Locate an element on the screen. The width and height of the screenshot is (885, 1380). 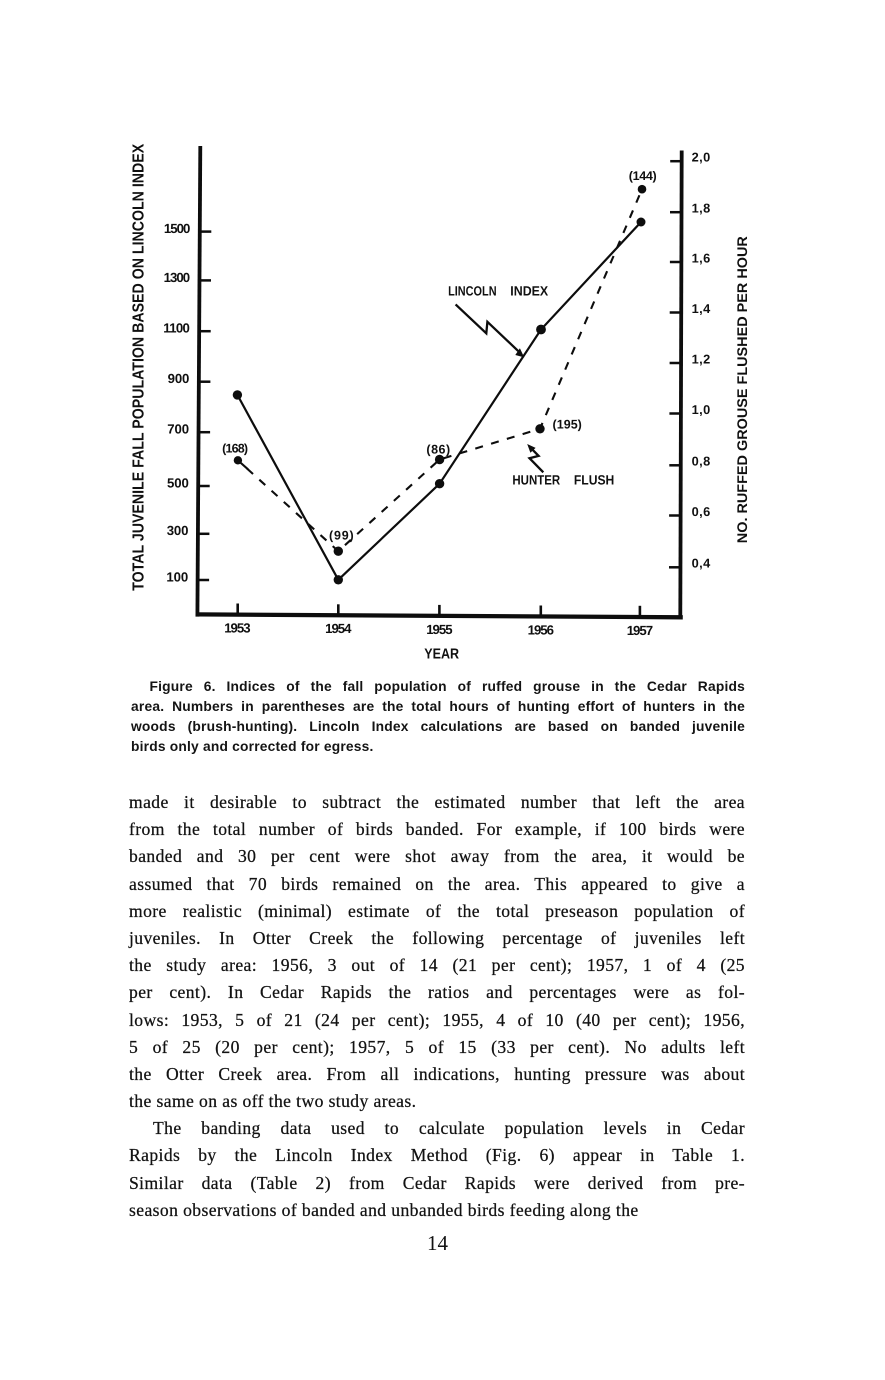
svg-text: 1,4 is located at coordinates (701, 308).